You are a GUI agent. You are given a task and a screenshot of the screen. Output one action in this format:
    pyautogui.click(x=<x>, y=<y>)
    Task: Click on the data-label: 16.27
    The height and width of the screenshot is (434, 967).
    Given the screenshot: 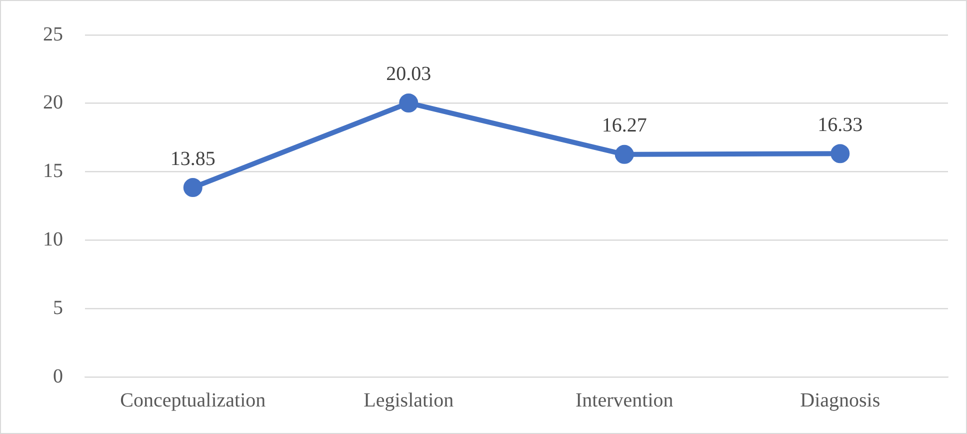 What is the action you would take?
    pyautogui.click(x=624, y=125)
    